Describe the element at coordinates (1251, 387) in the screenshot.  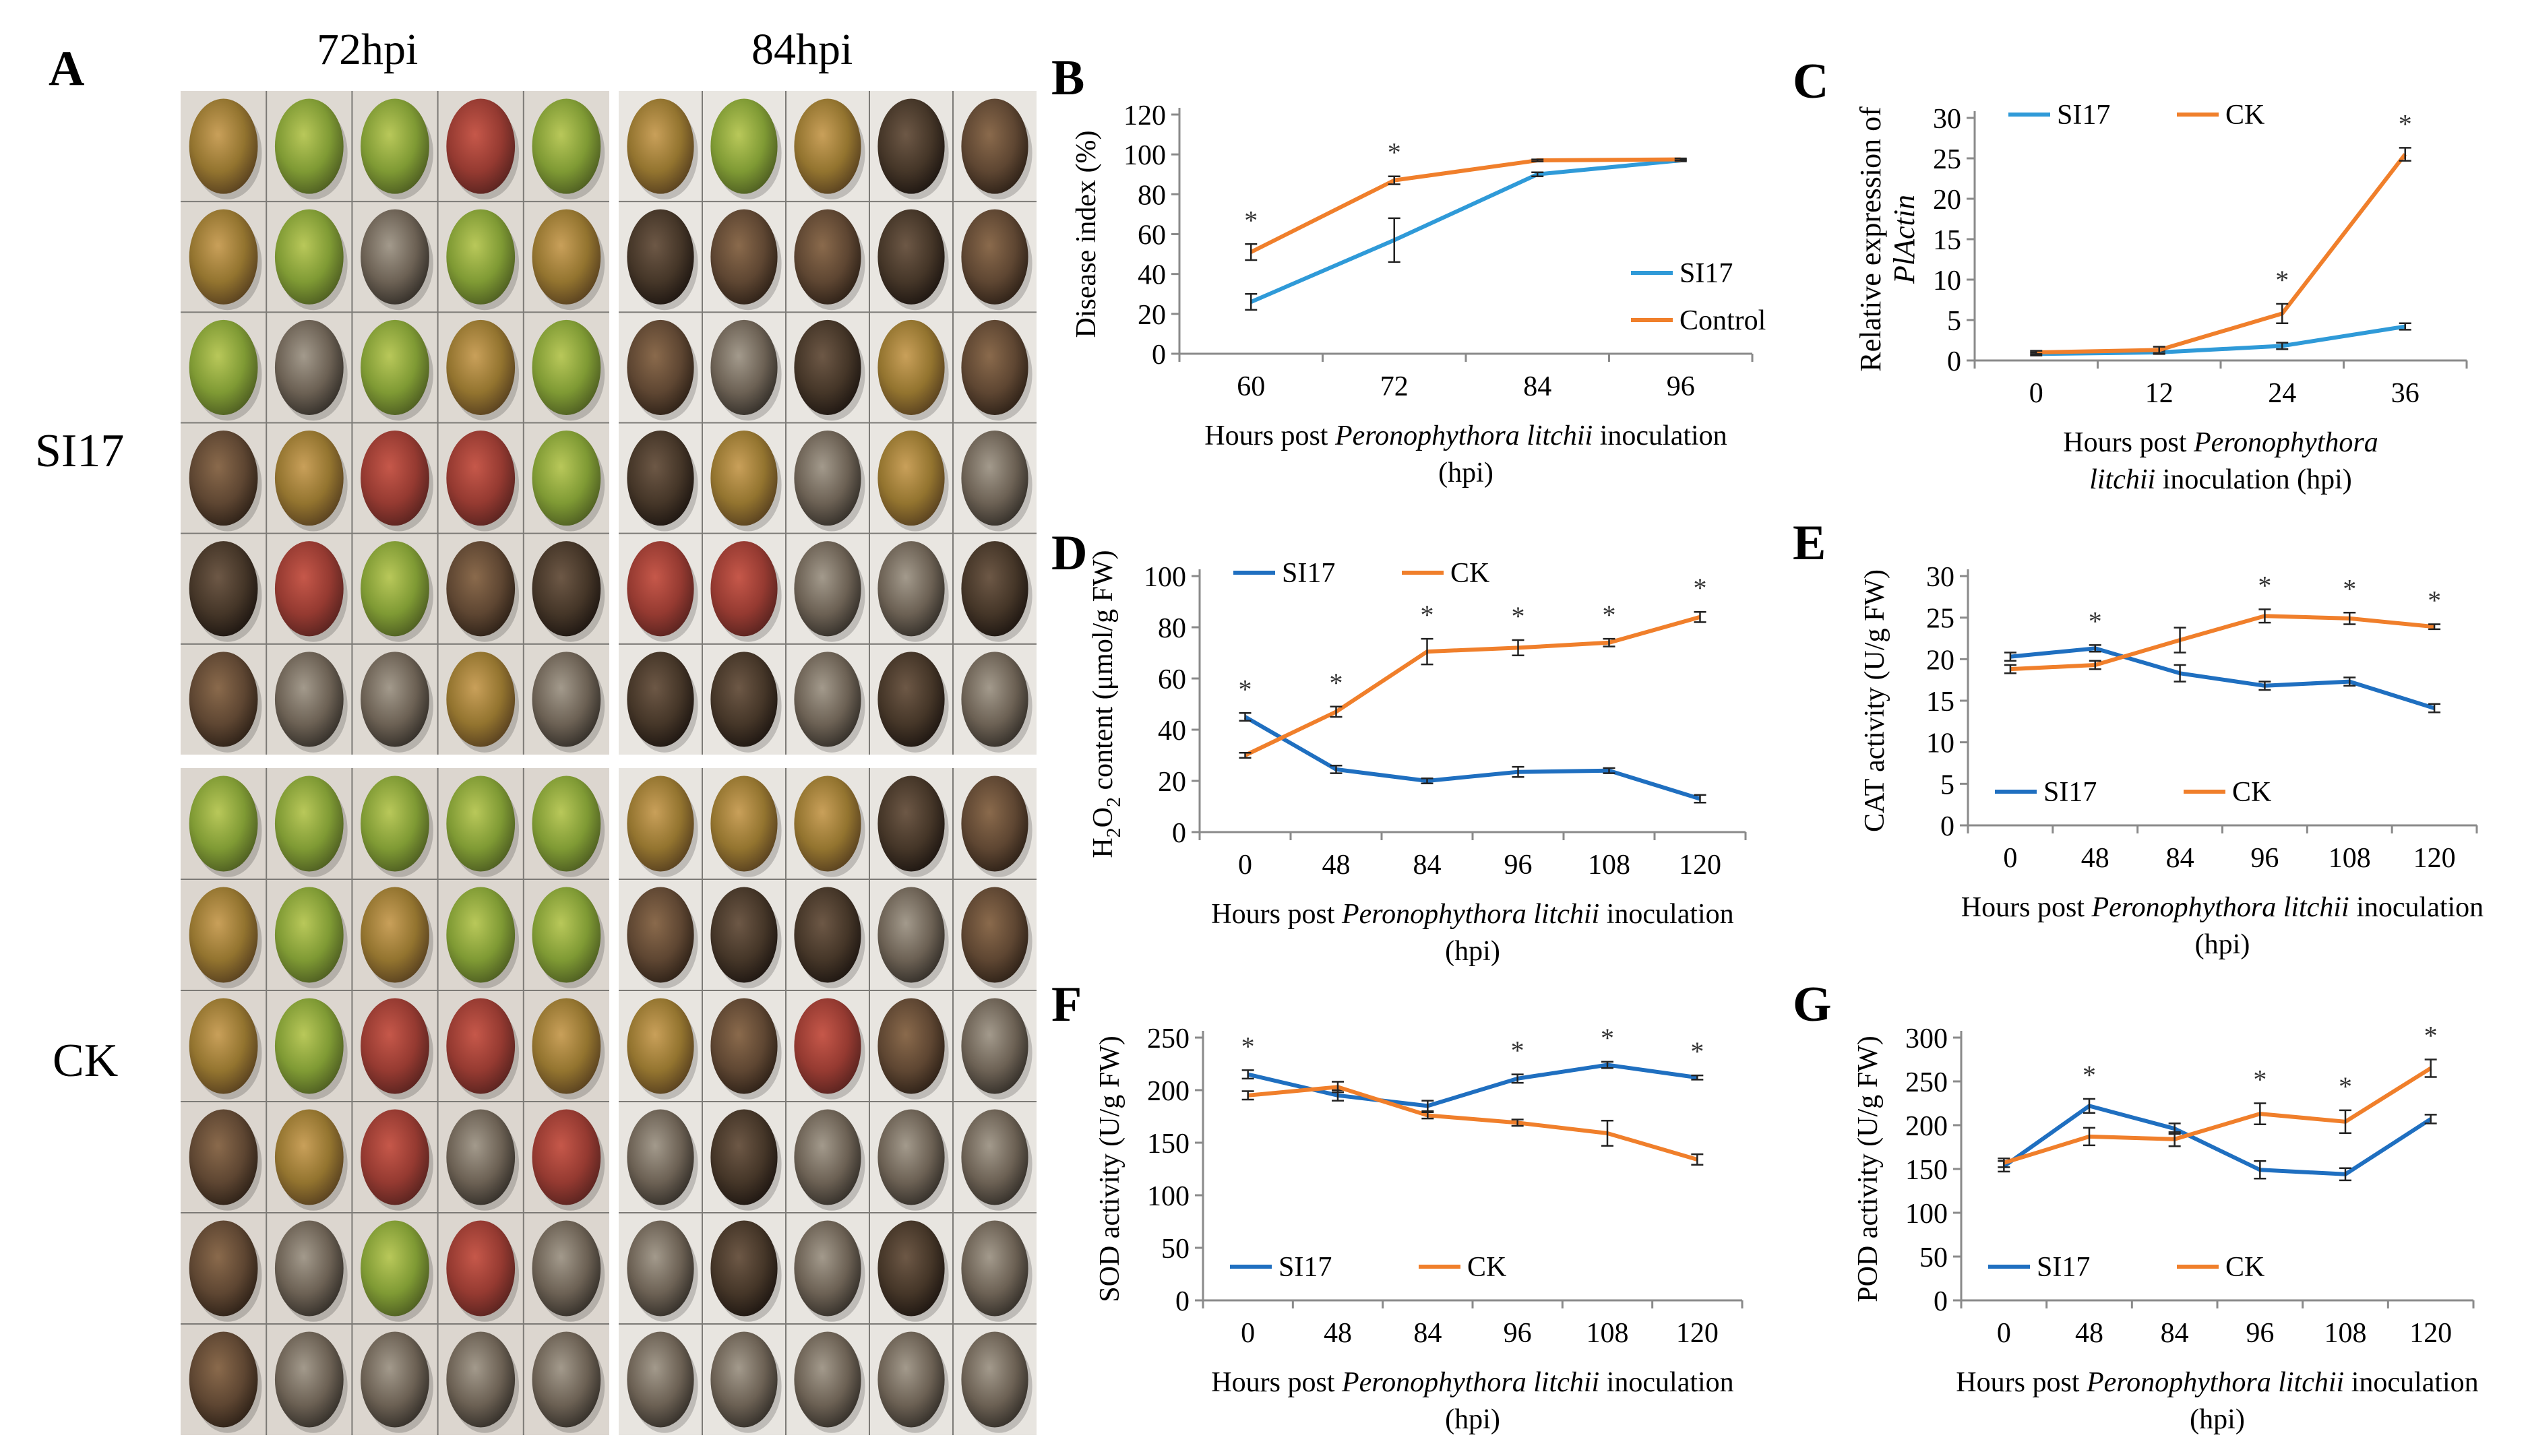
I see `x-tick-label: 60` at that location.